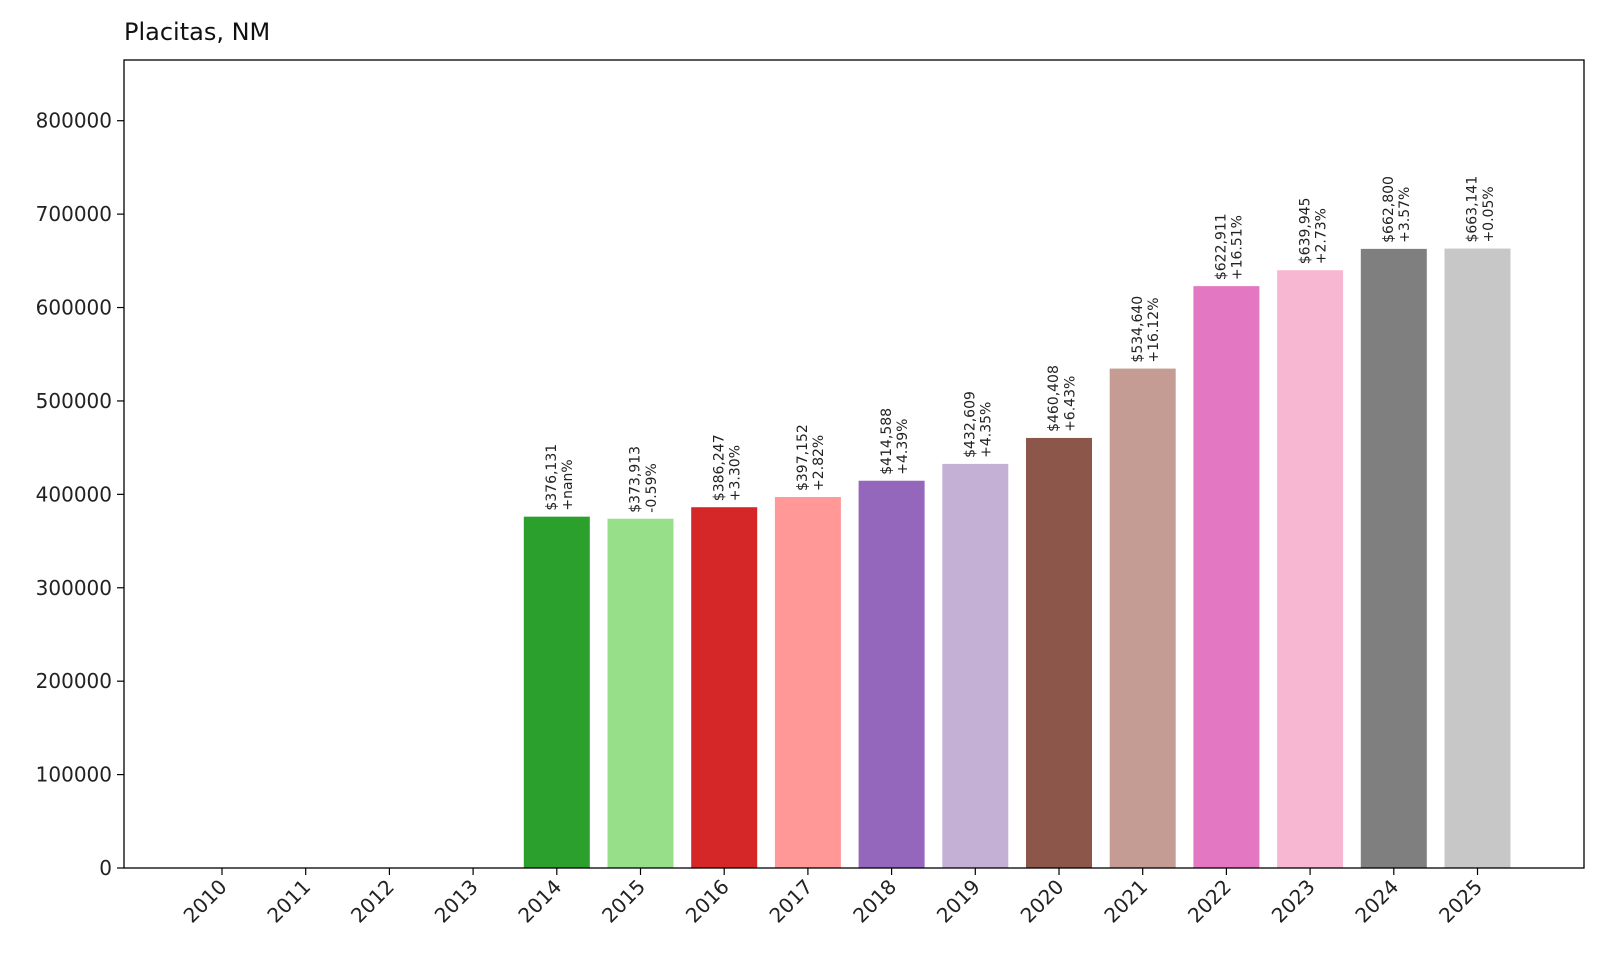 The height and width of the screenshot is (960, 1600). I want to click on x-tick-label-2024: 2024, so click(1376, 901).